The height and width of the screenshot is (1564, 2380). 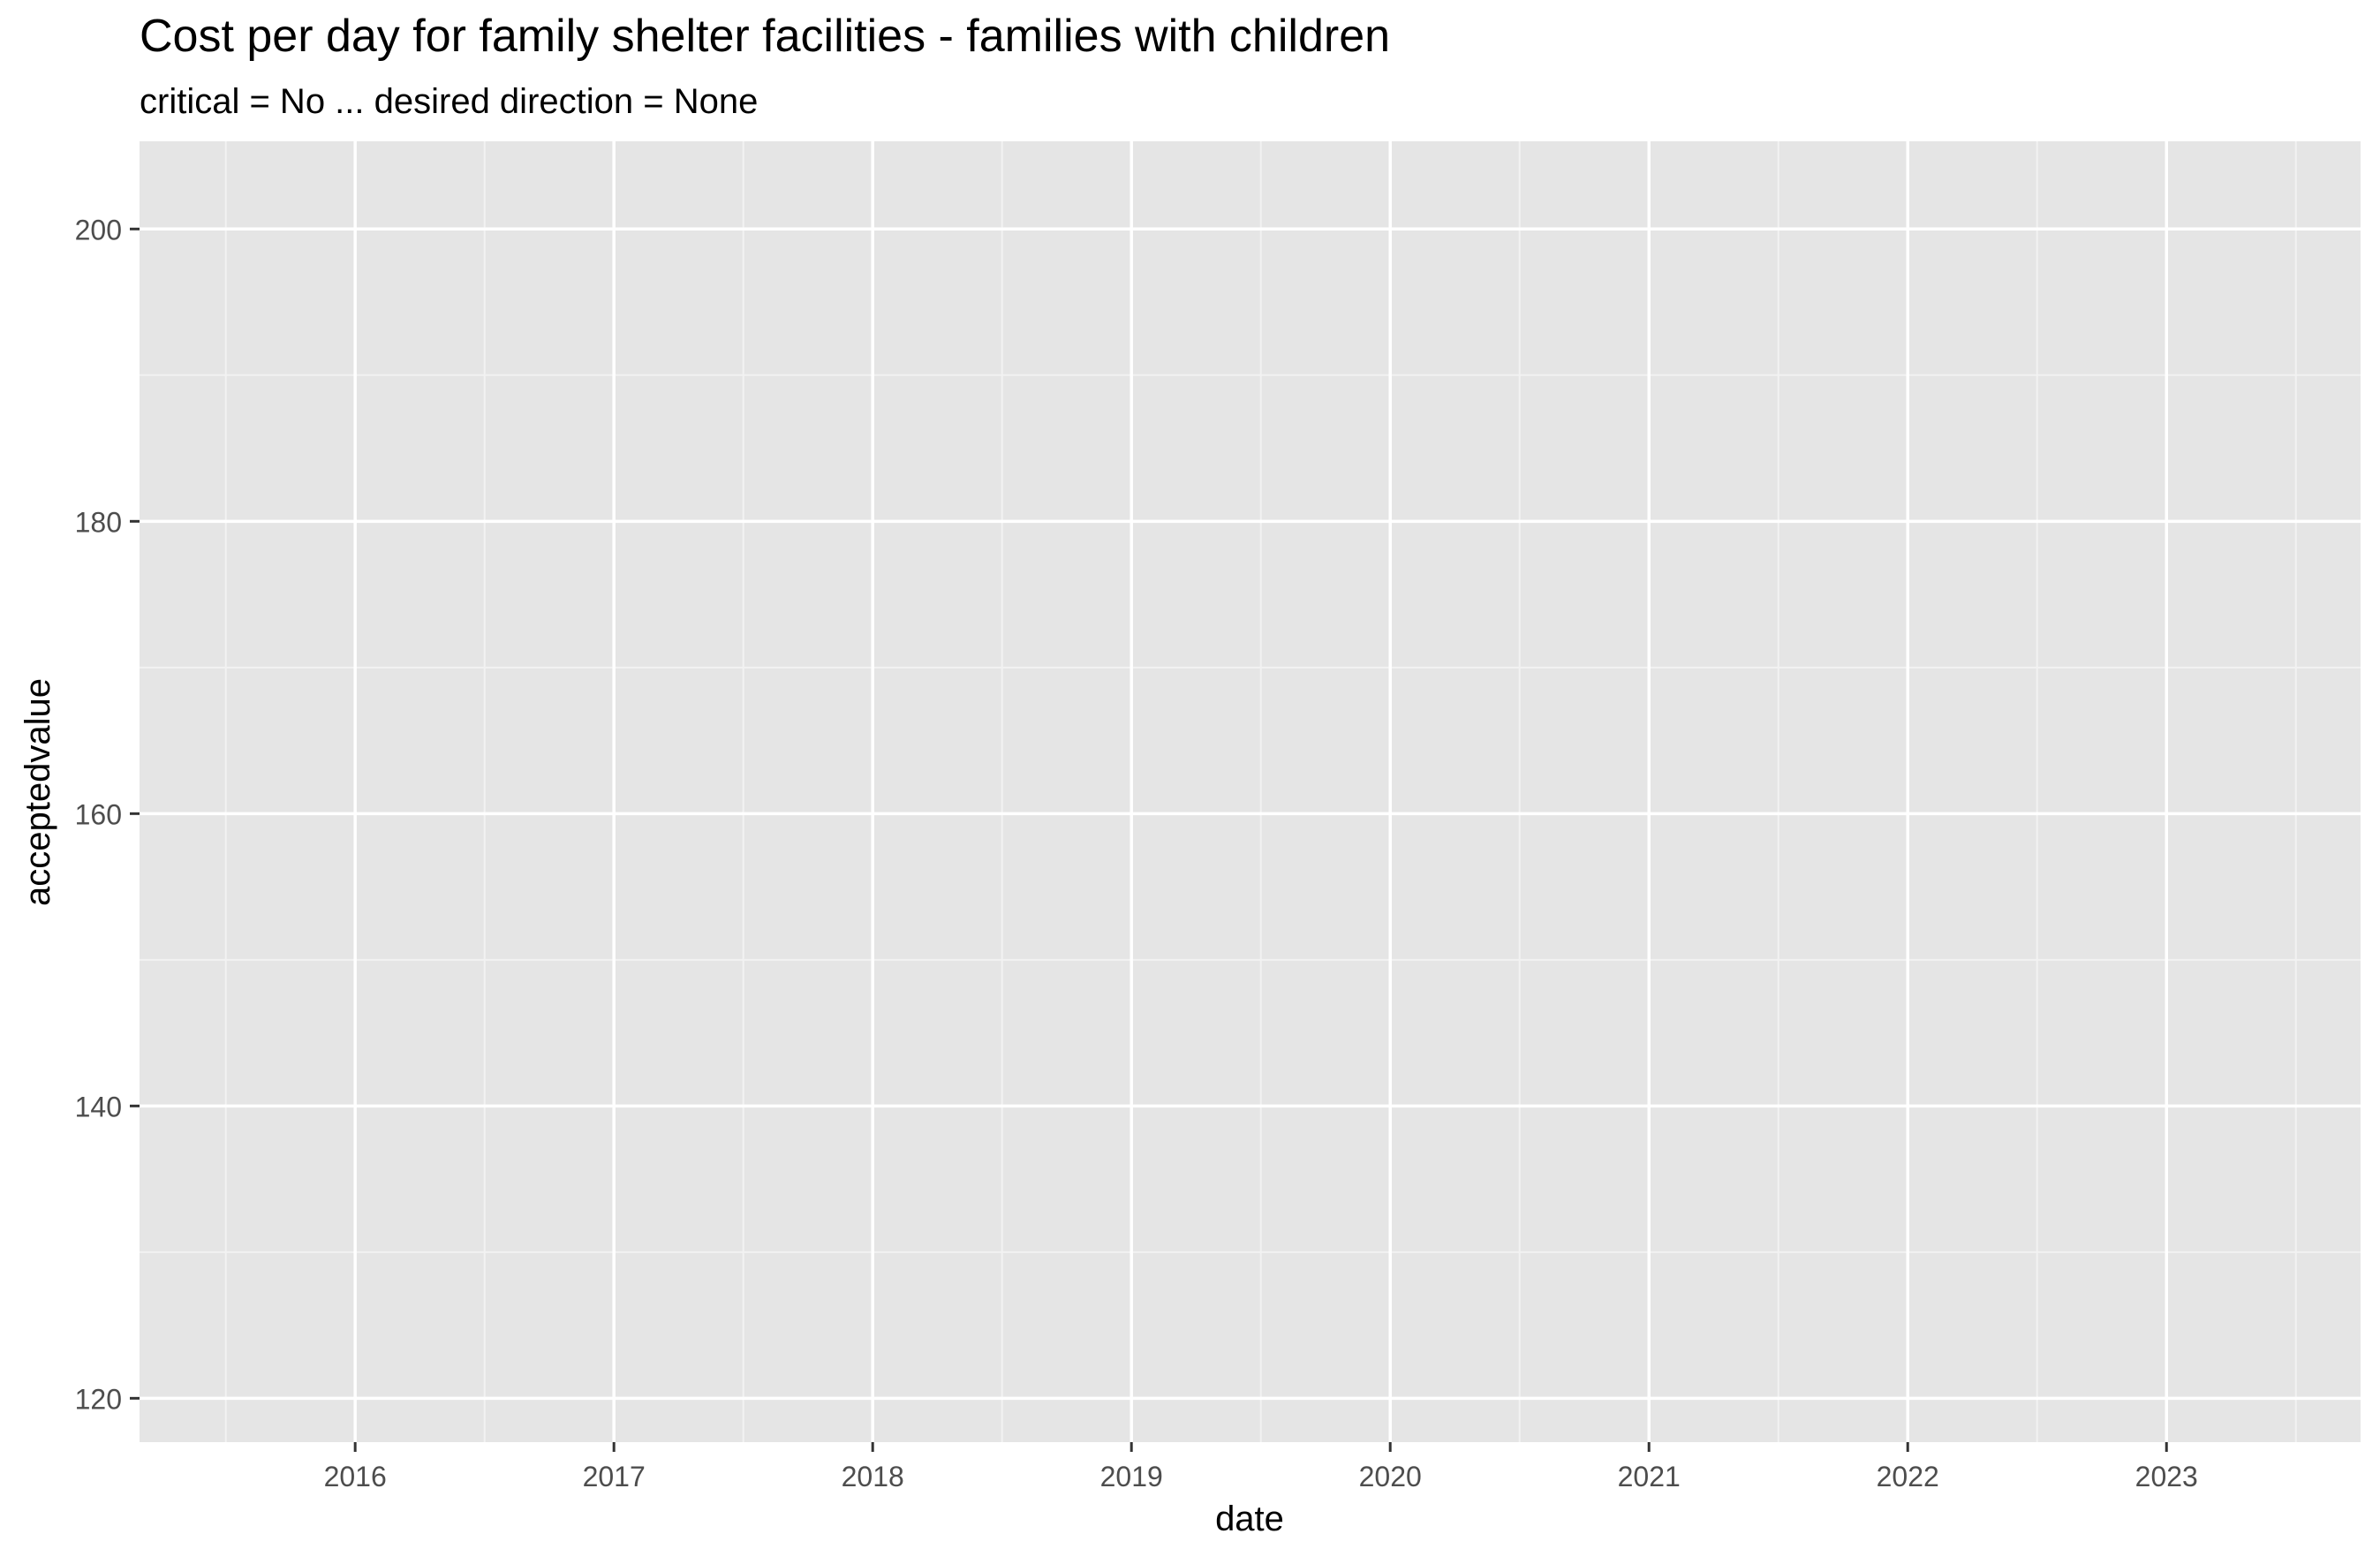 I want to click on x-tick-label: 2018, so click(x=873, y=1476).